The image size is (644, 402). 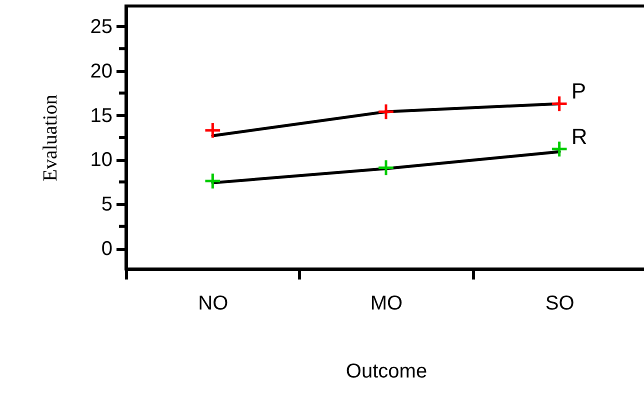 What do you see at coordinates (101, 27) in the screenshot?
I see `y-tick-label: 25` at bounding box center [101, 27].